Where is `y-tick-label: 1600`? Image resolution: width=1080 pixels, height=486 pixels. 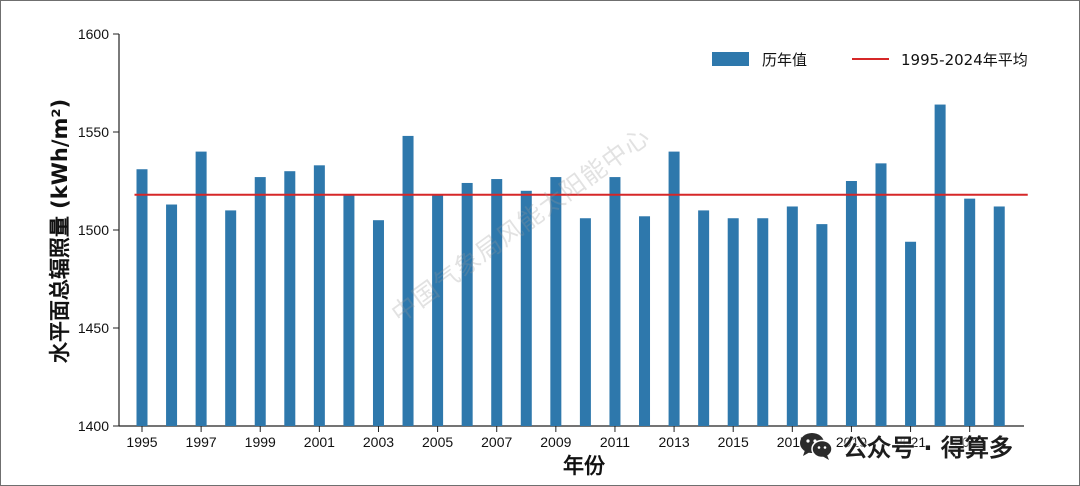
y-tick-label: 1600 is located at coordinates (93, 34).